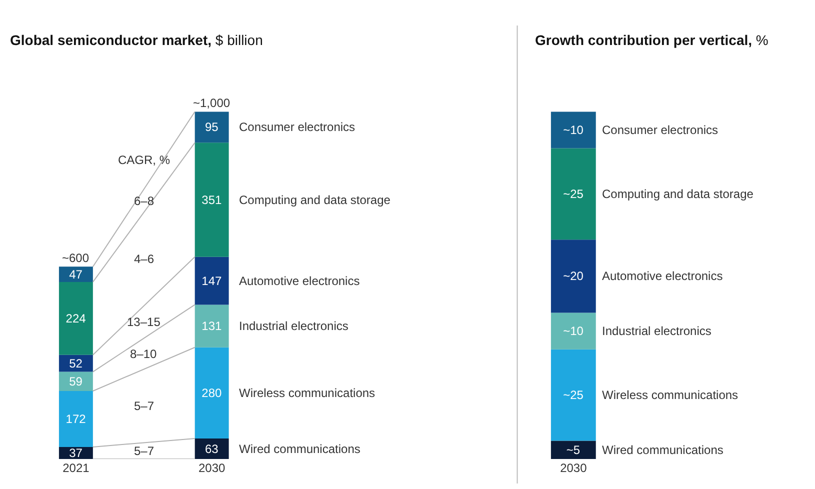  I want to click on data-label: 131, so click(212, 326).